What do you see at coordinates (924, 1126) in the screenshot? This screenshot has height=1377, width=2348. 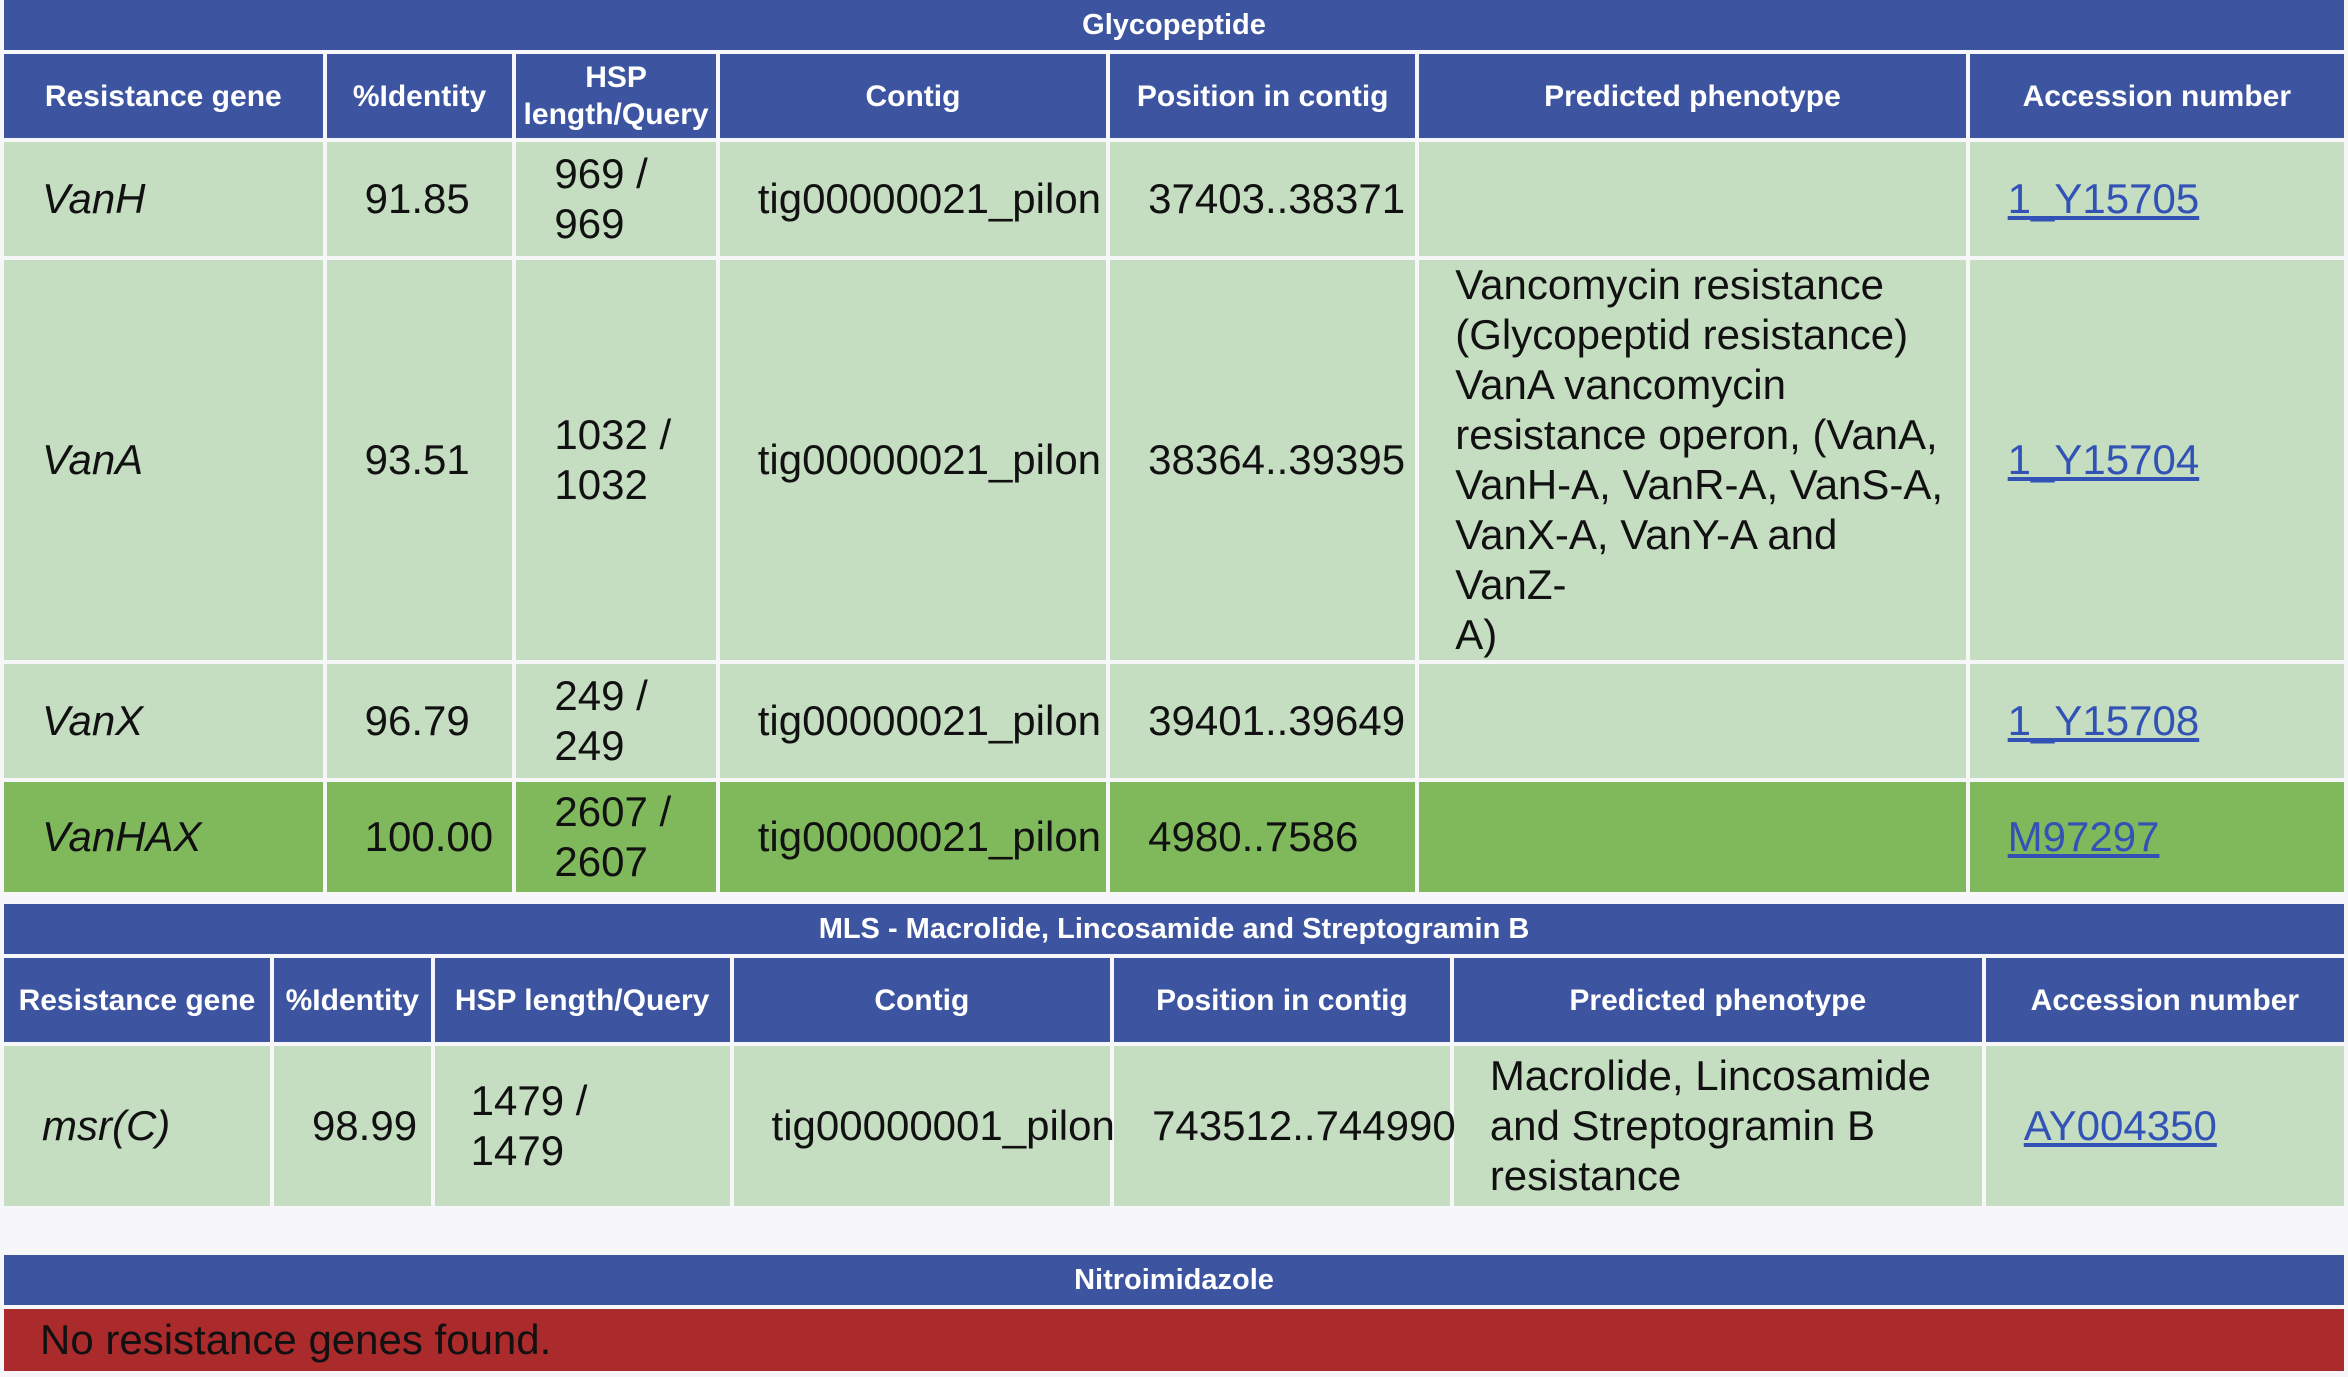 I see `contig-cell: tig00000001_pilon` at bounding box center [924, 1126].